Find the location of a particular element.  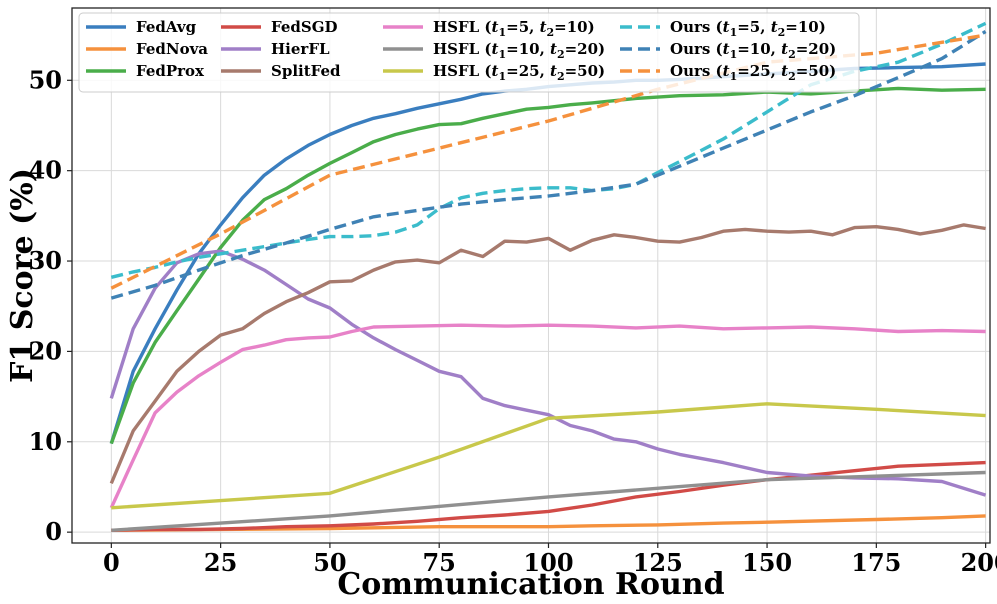

x-axis-ticks: 0 25 50 75 100 125 150 175 200 is located at coordinates (550, 560).